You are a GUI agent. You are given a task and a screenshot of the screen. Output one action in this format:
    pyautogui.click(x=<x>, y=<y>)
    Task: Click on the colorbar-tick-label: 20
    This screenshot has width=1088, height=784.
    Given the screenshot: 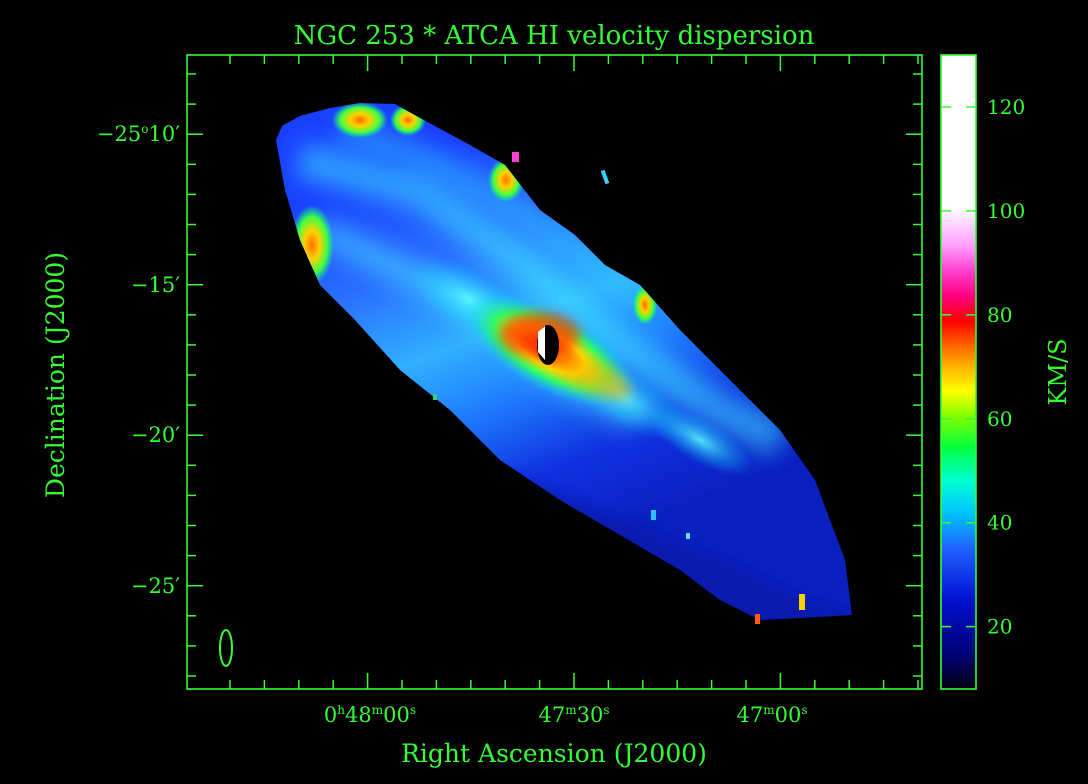 What is the action you would take?
    pyautogui.click(x=999, y=627)
    